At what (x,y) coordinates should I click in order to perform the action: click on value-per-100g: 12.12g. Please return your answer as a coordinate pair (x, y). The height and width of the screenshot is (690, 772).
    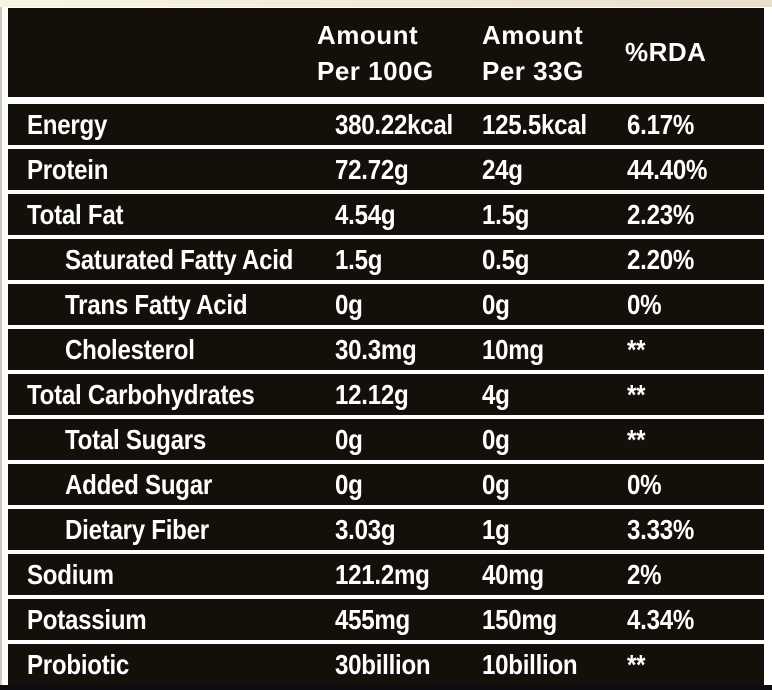
    Looking at the image, I should click on (372, 394).